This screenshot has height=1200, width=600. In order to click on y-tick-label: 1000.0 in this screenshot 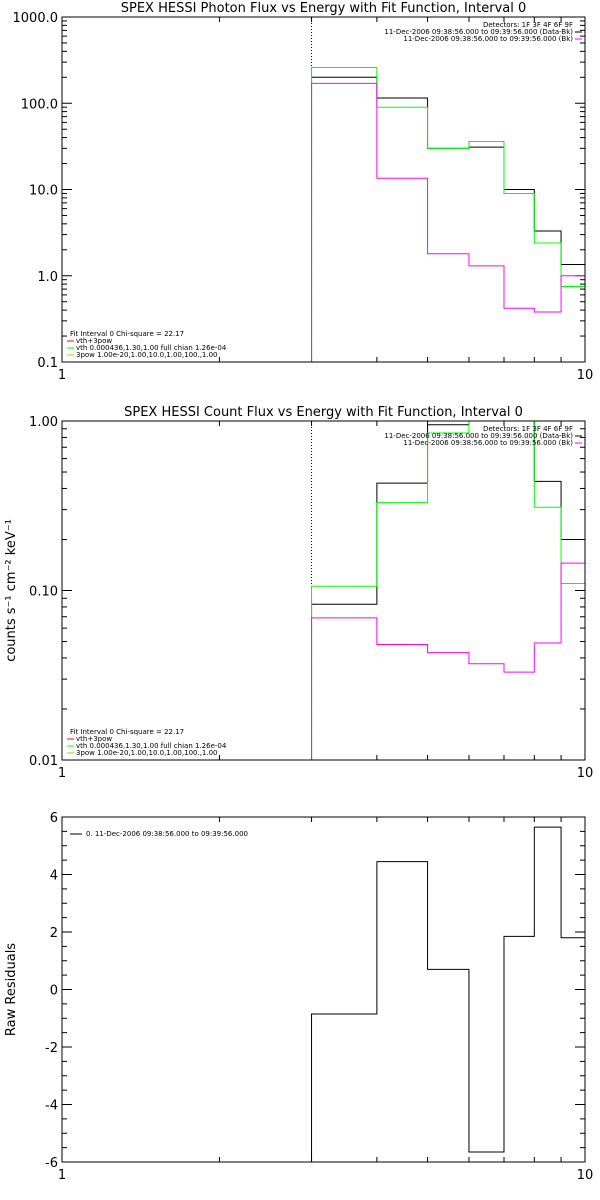, I will do `click(36, 18)`.